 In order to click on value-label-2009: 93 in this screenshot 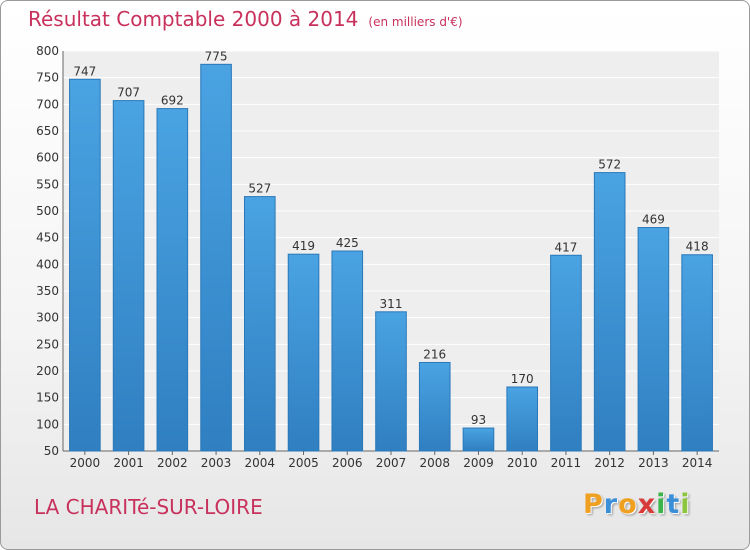, I will do `click(478, 420)`.